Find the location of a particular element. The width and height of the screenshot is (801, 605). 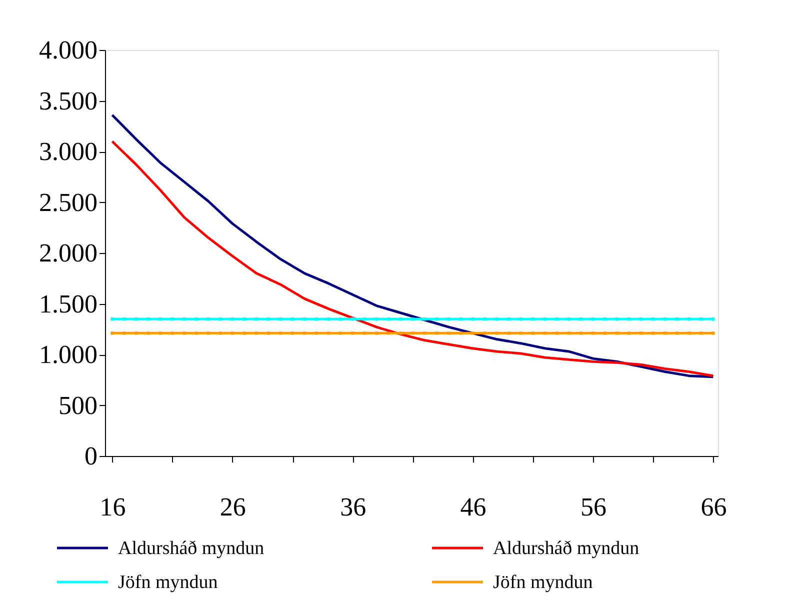

y-tick-label: 4.000 is located at coordinates (68, 50).